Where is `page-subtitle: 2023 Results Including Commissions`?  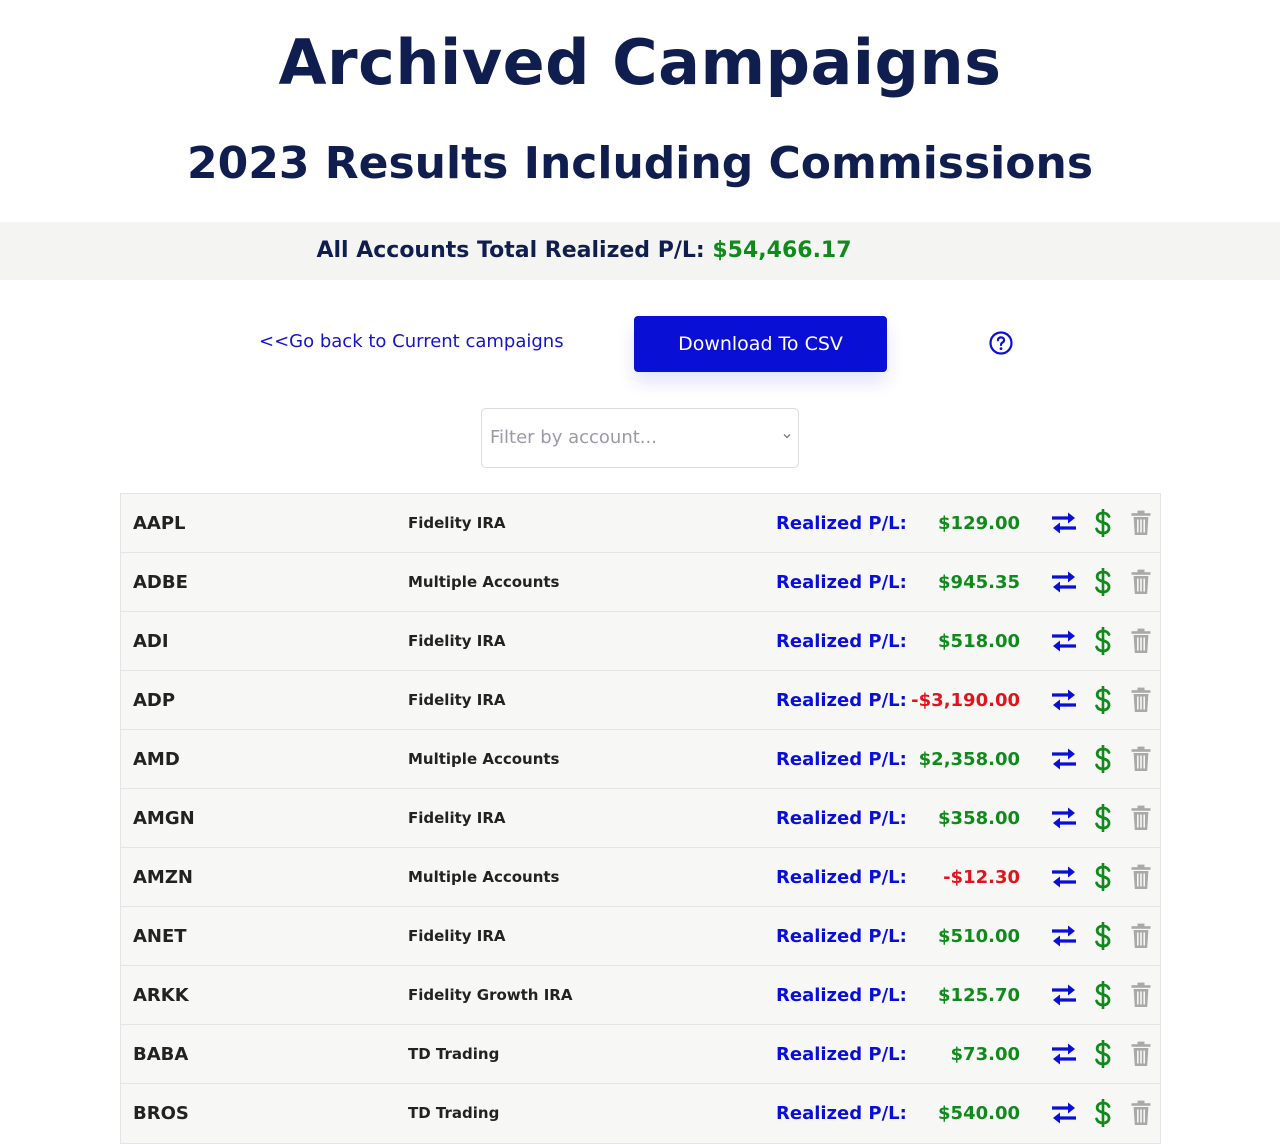 page-subtitle: 2023 Results Including Commissions is located at coordinates (640, 163).